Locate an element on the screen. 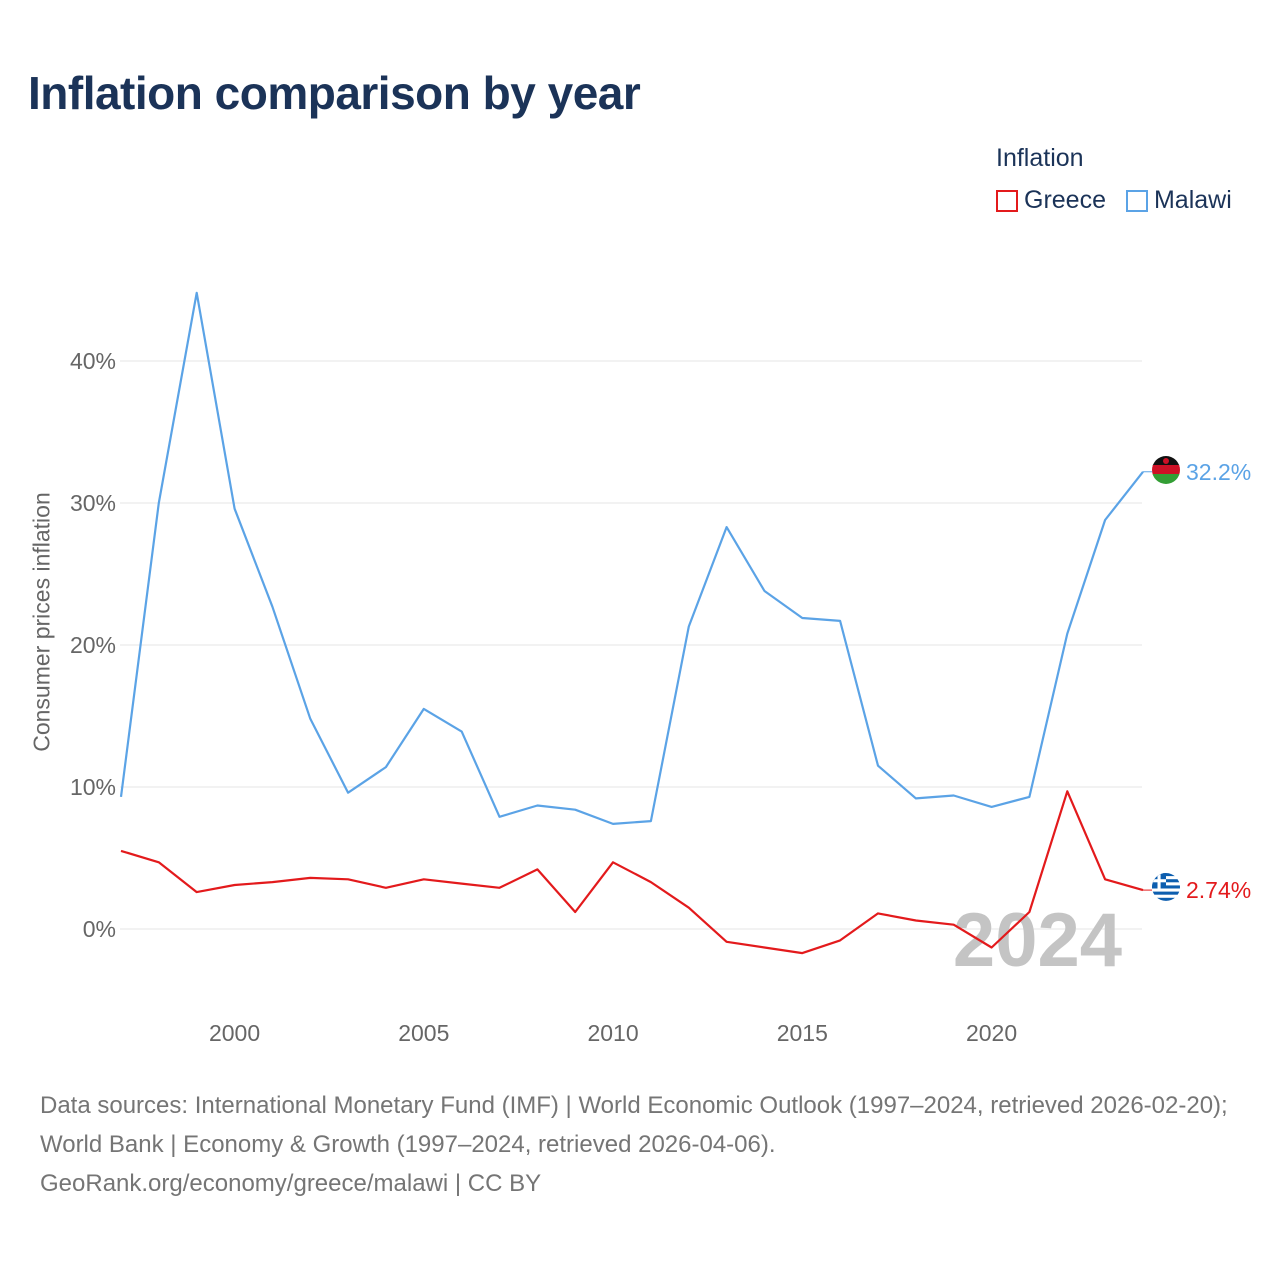 This screenshot has height=1280, width=1280. x-tick-label: 2000 is located at coordinates (234, 1033).